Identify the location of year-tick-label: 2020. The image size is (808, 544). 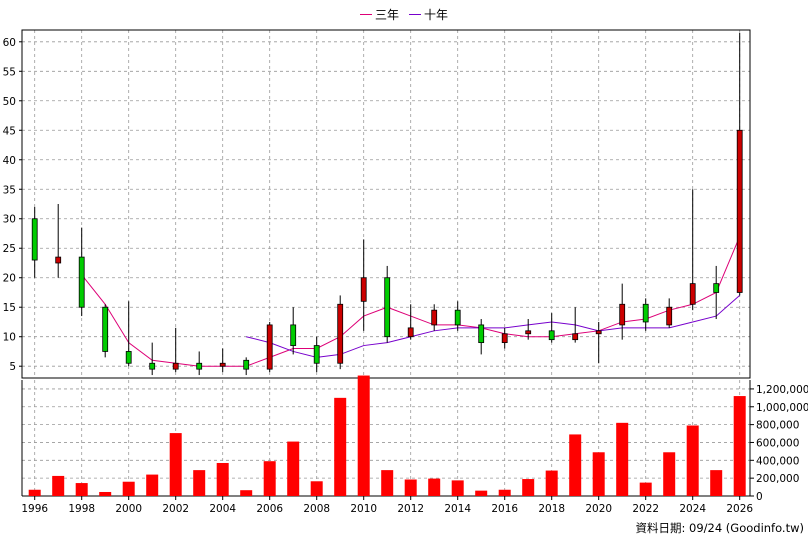
(598, 509).